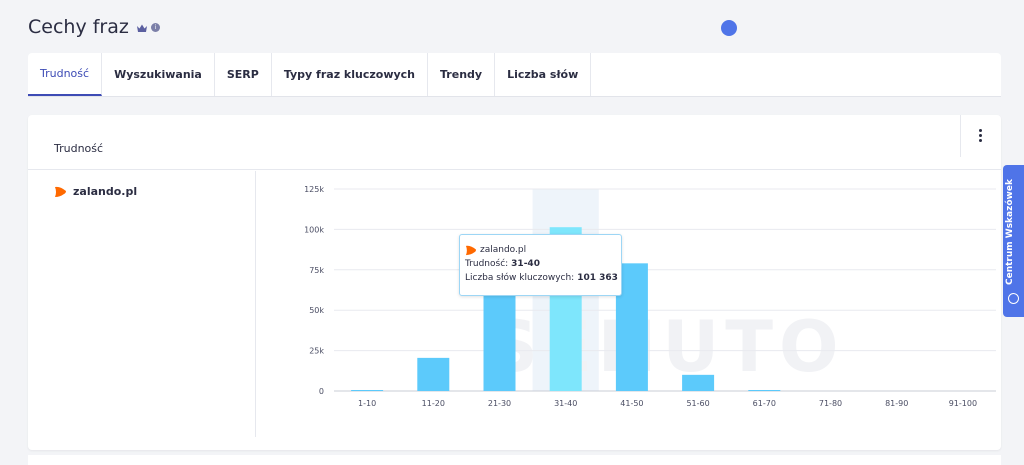 This screenshot has width=1024, height=465. What do you see at coordinates (105, 191) in the screenshot?
I see `domain-label: zalando.pl` at bounding box center [105, 191].